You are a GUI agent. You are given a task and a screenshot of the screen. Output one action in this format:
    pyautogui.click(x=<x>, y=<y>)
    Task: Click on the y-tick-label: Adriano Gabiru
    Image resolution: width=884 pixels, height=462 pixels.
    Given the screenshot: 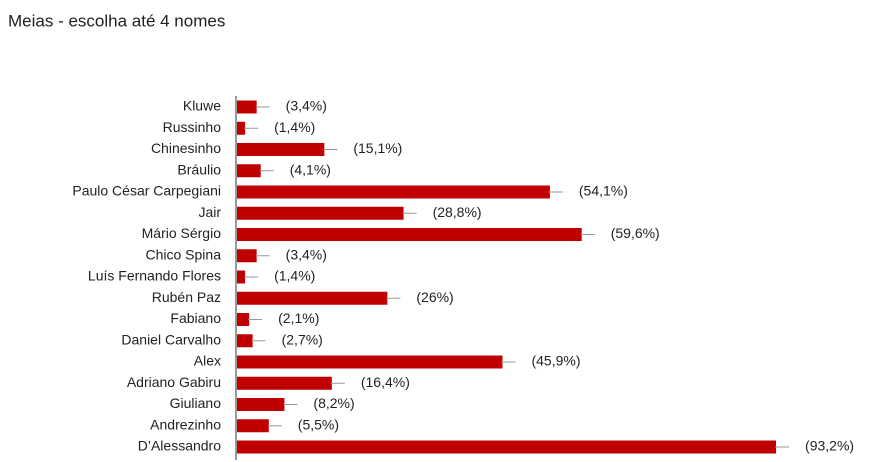 What is the action you would take?
    pyautogui.click(x=174, y=382)
    